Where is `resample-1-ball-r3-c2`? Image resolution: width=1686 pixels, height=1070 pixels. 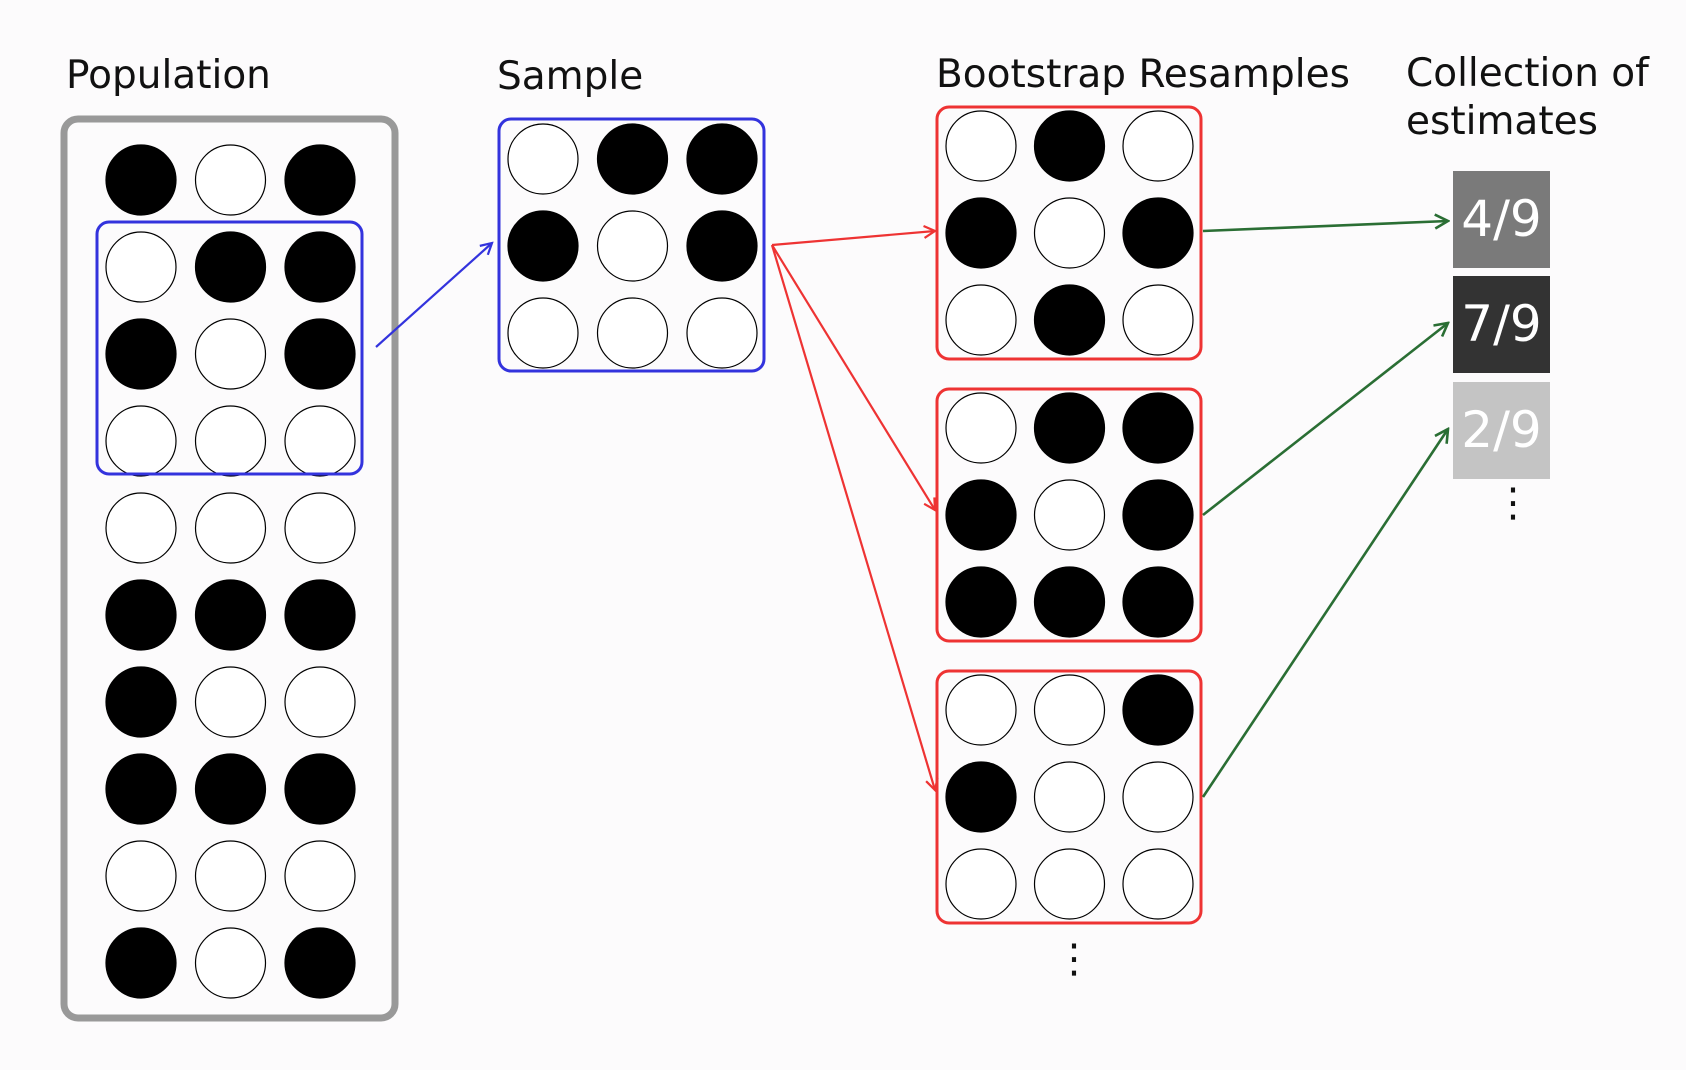
resample-1-ball-r3-c2 is located at coordinates (1069, 320).